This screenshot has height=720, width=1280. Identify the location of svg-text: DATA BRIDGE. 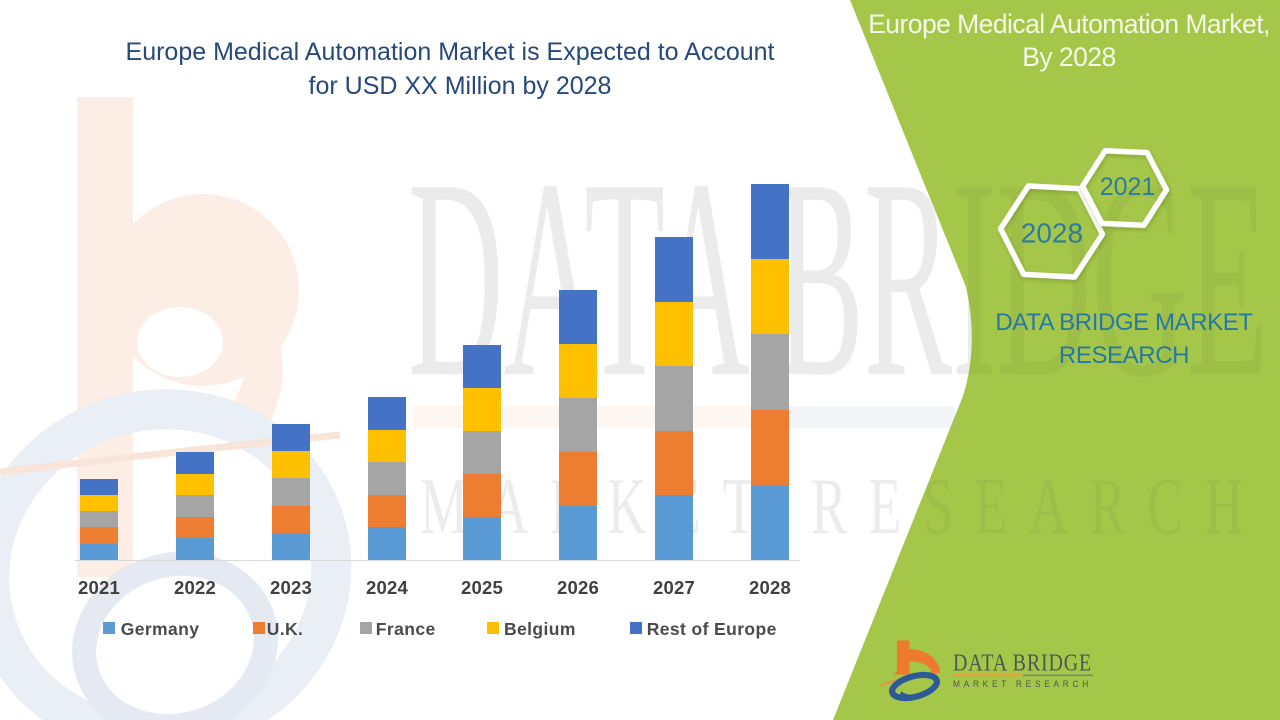
(1022, 664).